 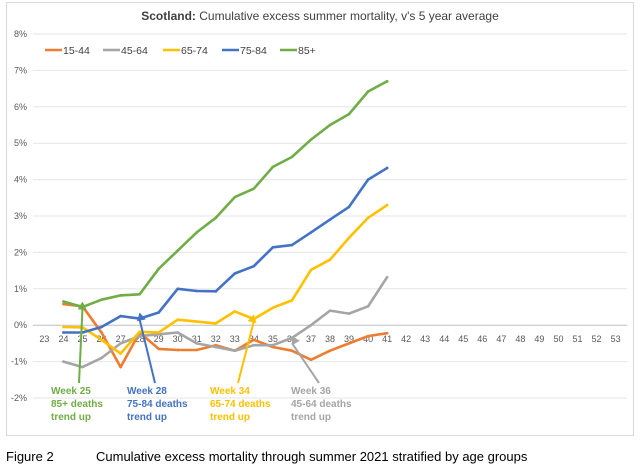 What do you see at coordinates (71, 391) in the screenshot?
I see `annotation-line: Week 25` at bounding box center [71, 391].